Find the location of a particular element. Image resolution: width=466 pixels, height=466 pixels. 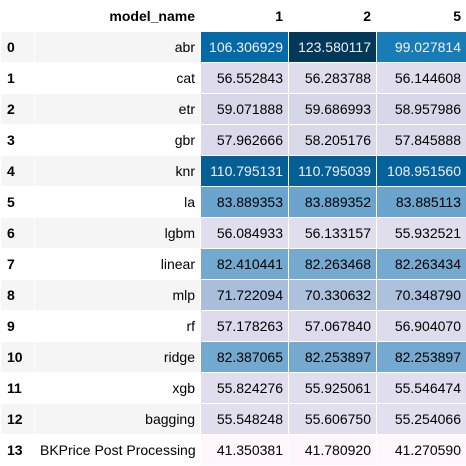

model-name-cell: la is located at coordinates (118, 202).